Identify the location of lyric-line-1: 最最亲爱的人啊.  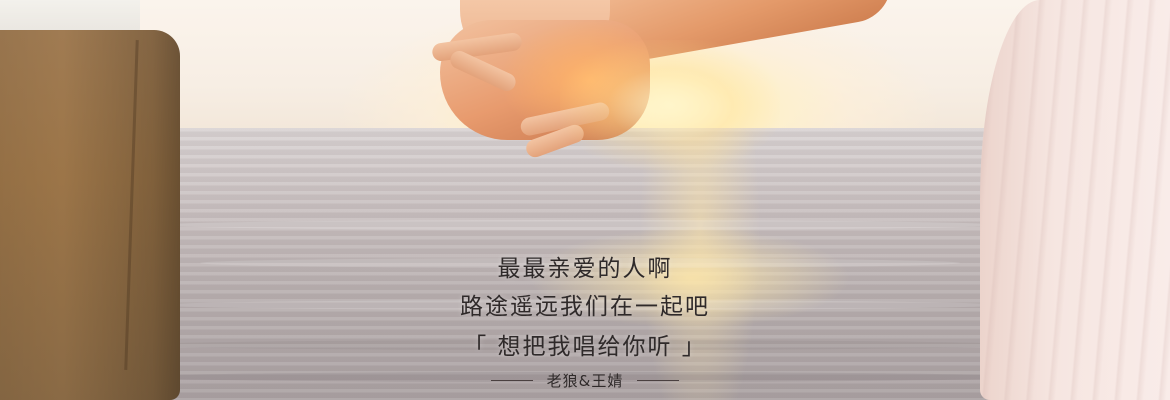
(585, 269).